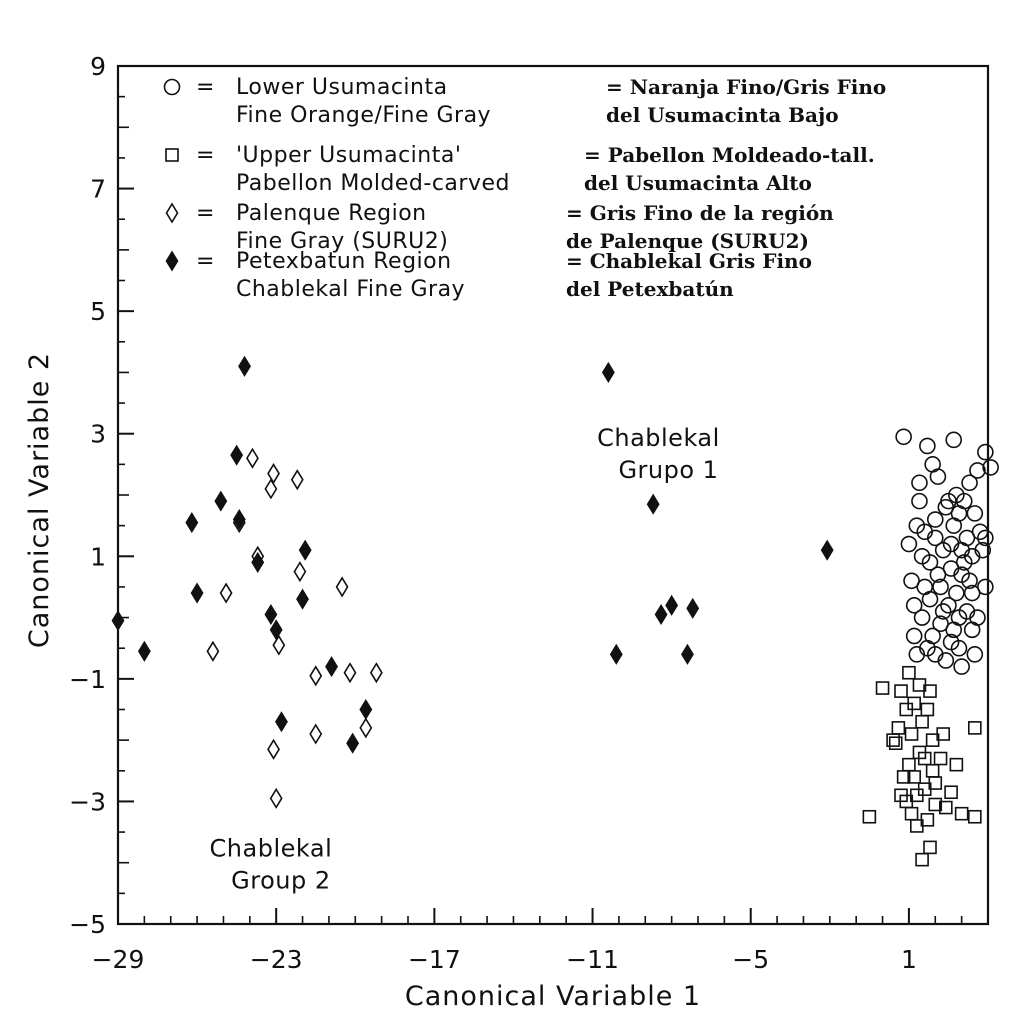  What do you see at coordinates (729, 155) in the screenshot?
I see `legend-label-es: = Pabellon Moldeado-tall.` at bounding box center [729, 155].